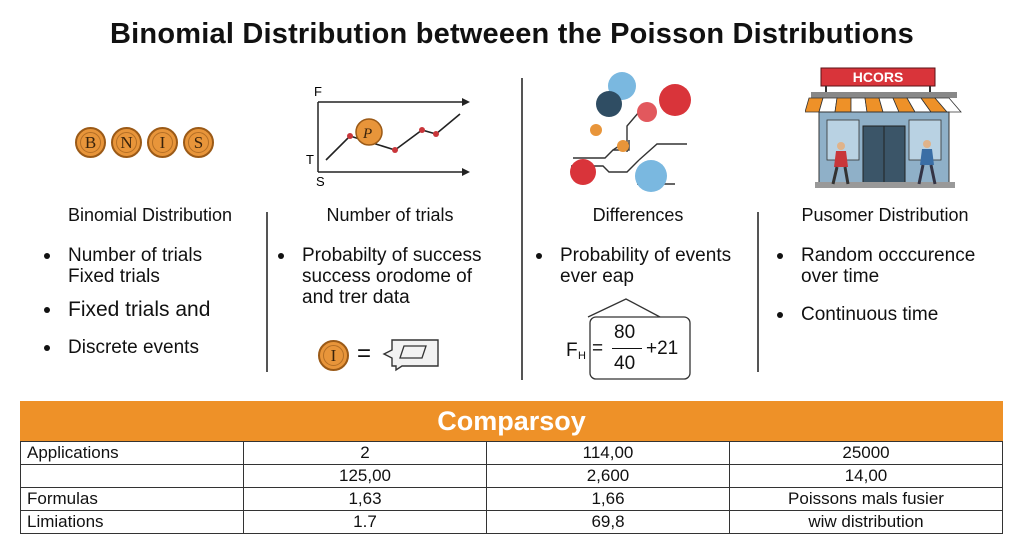 Image resolution: width=1024 pixels, height=559 pixels. Describe the element at coordinates (152, 266) in the screenshot. I see `bullet-item: Number of trials Fixed trials` at that location.